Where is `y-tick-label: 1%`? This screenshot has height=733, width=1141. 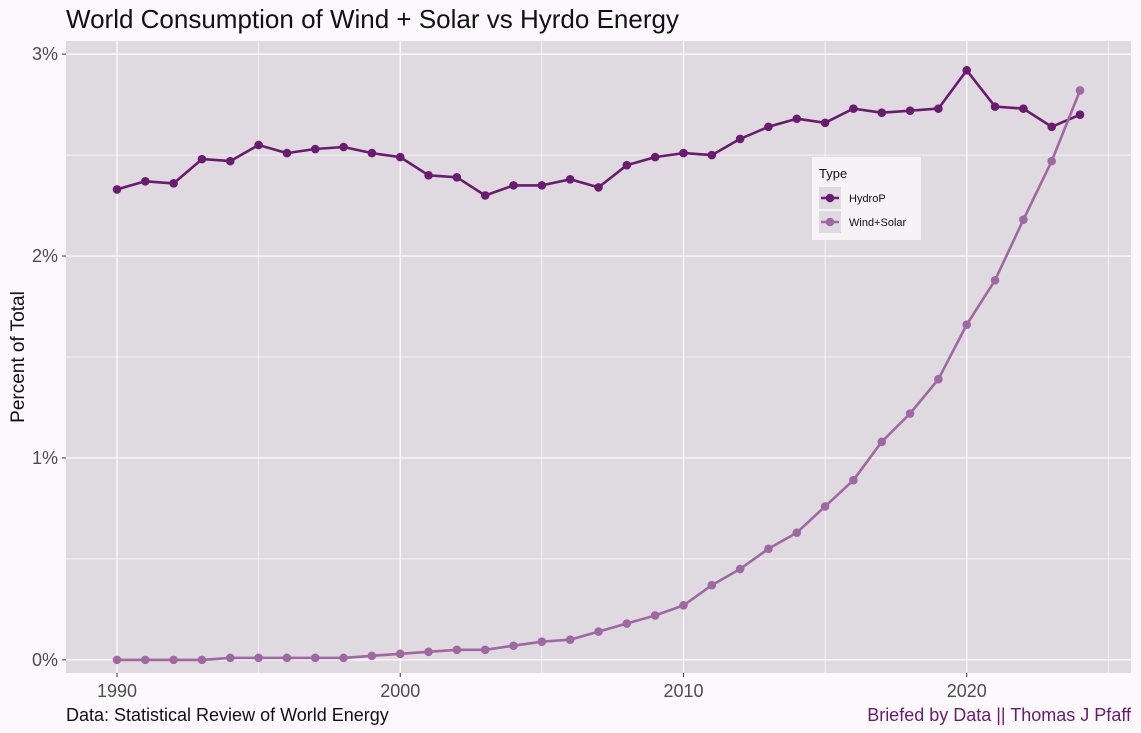
y-tick-label: 1% is located at coordinates (45, 458).